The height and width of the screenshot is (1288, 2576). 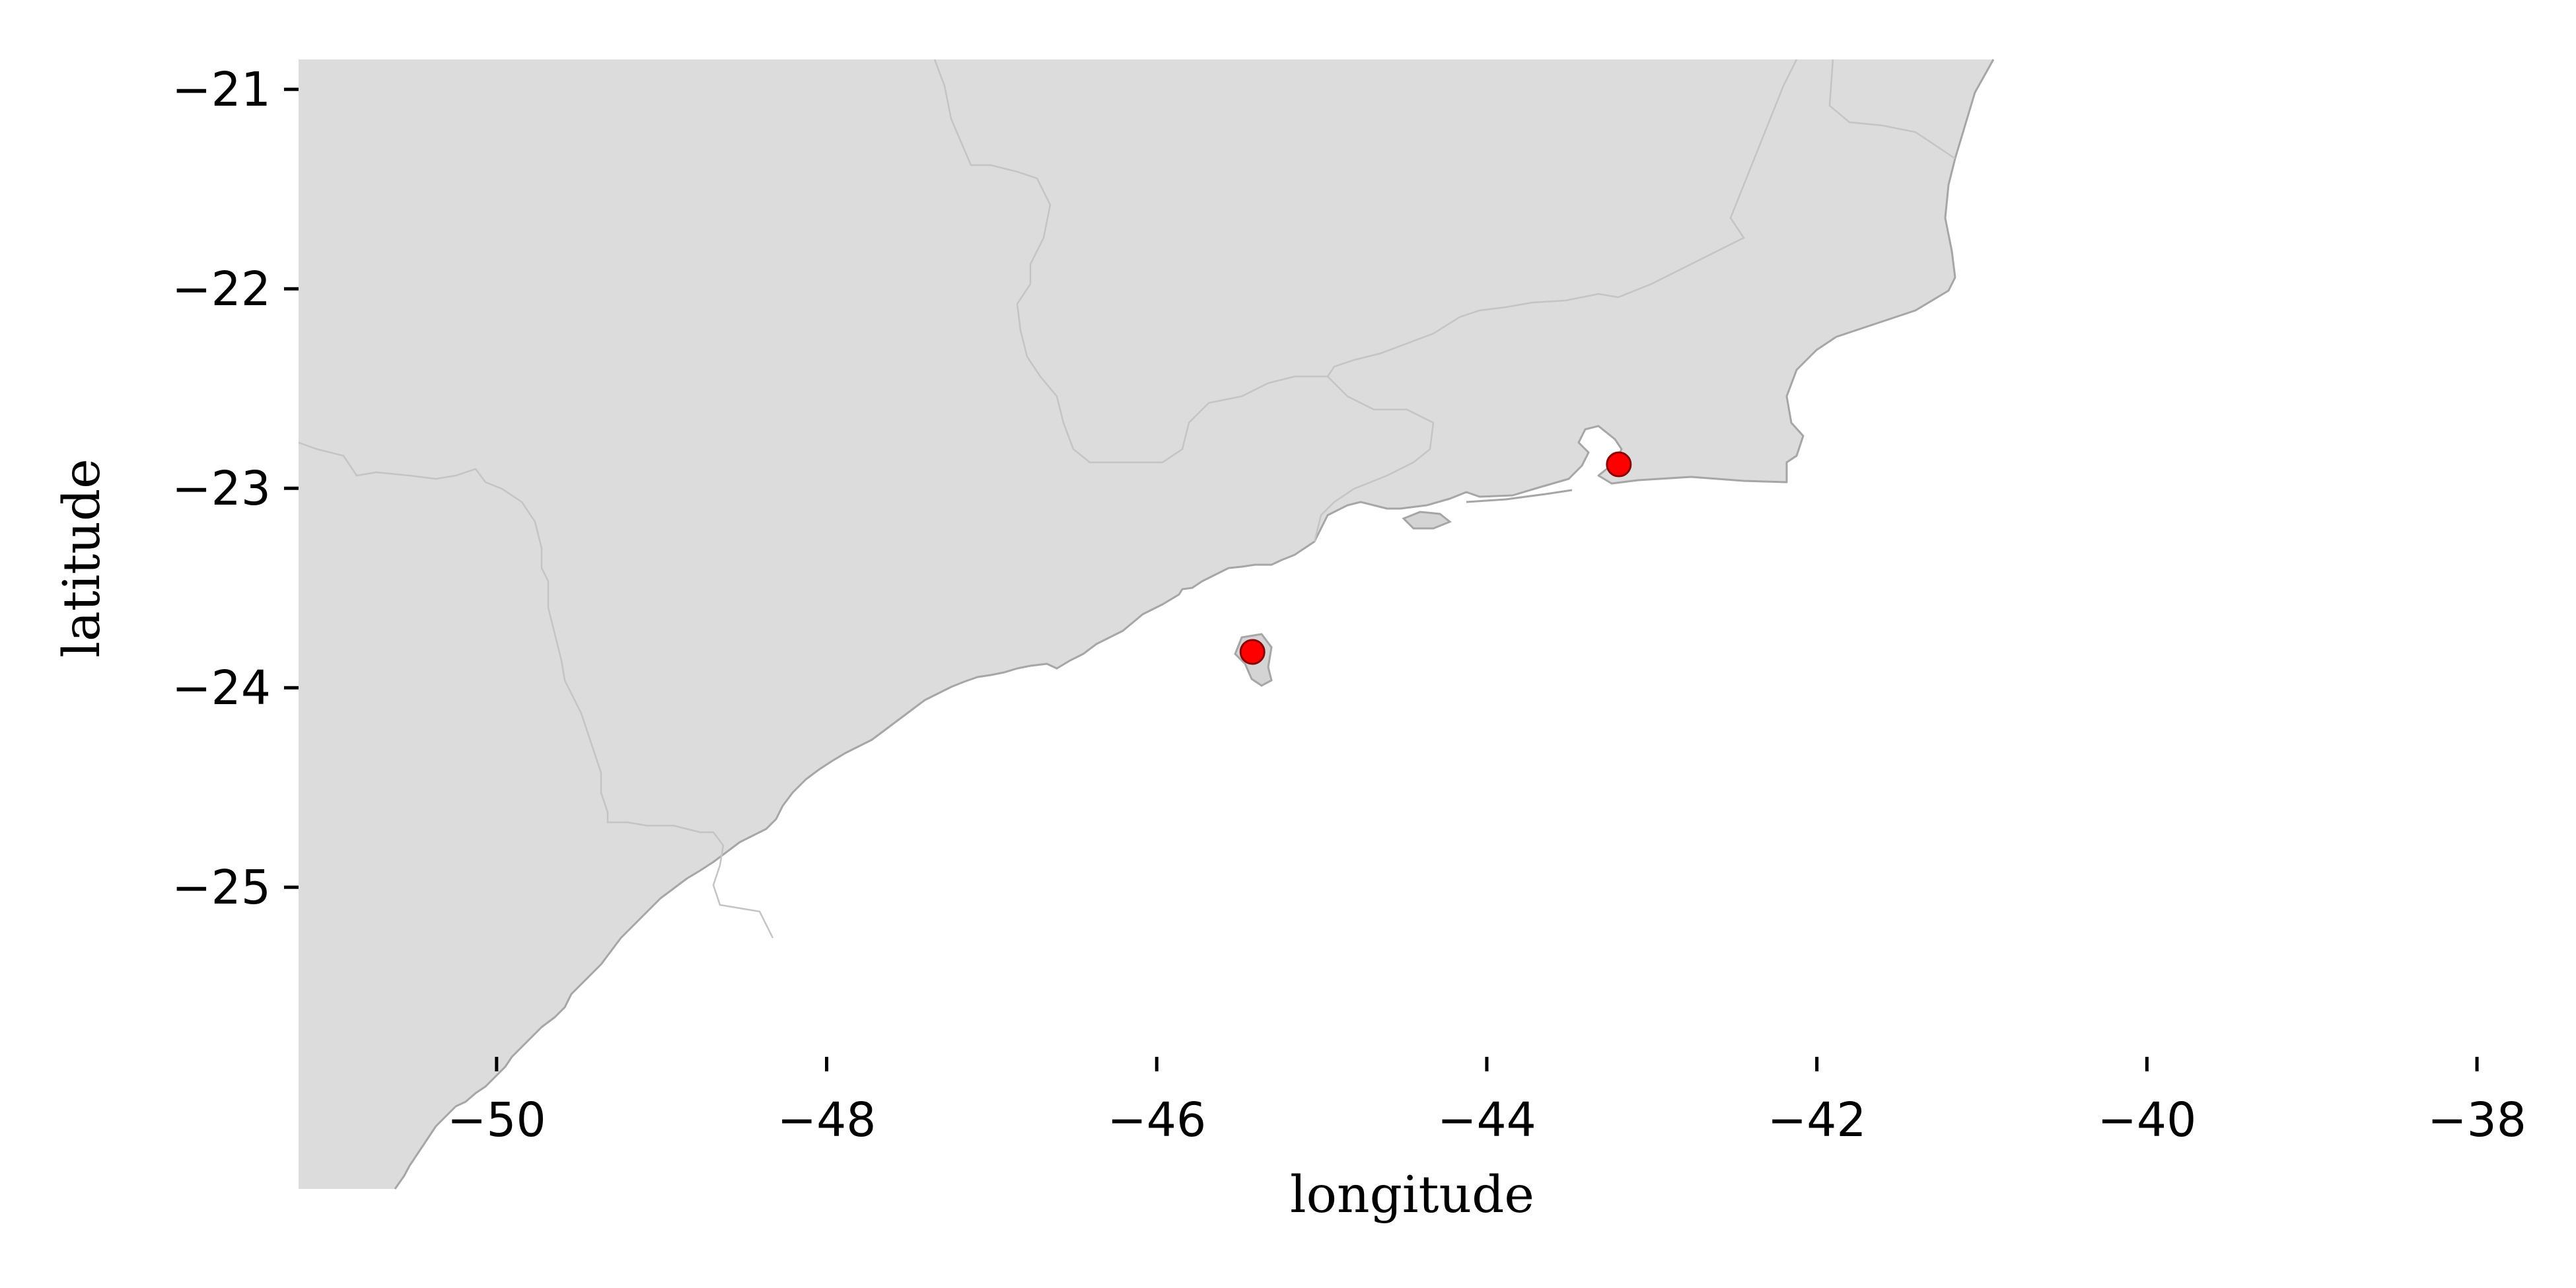 I want to click on x-tick-label: −46, so click(x=1156, y=1119).